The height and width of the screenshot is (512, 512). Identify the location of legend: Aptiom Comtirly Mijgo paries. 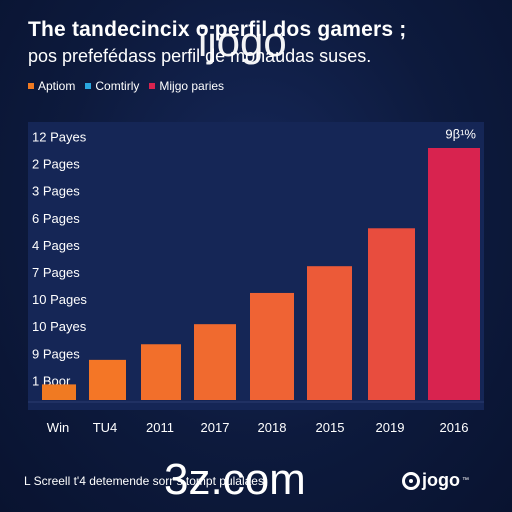
(126, 86).